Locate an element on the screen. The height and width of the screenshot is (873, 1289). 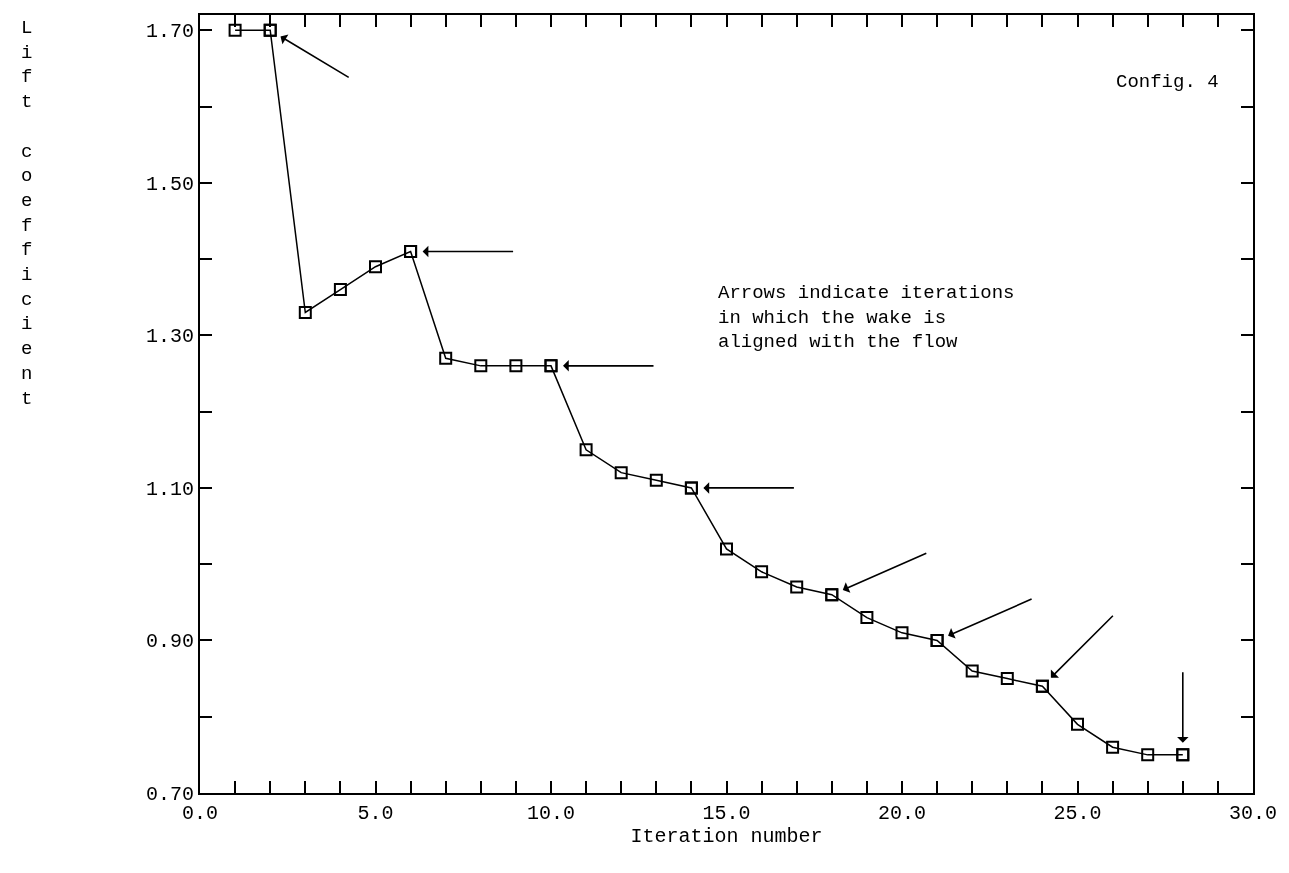
y-tick-label: 1.10 is located at coordinates (169, 489).